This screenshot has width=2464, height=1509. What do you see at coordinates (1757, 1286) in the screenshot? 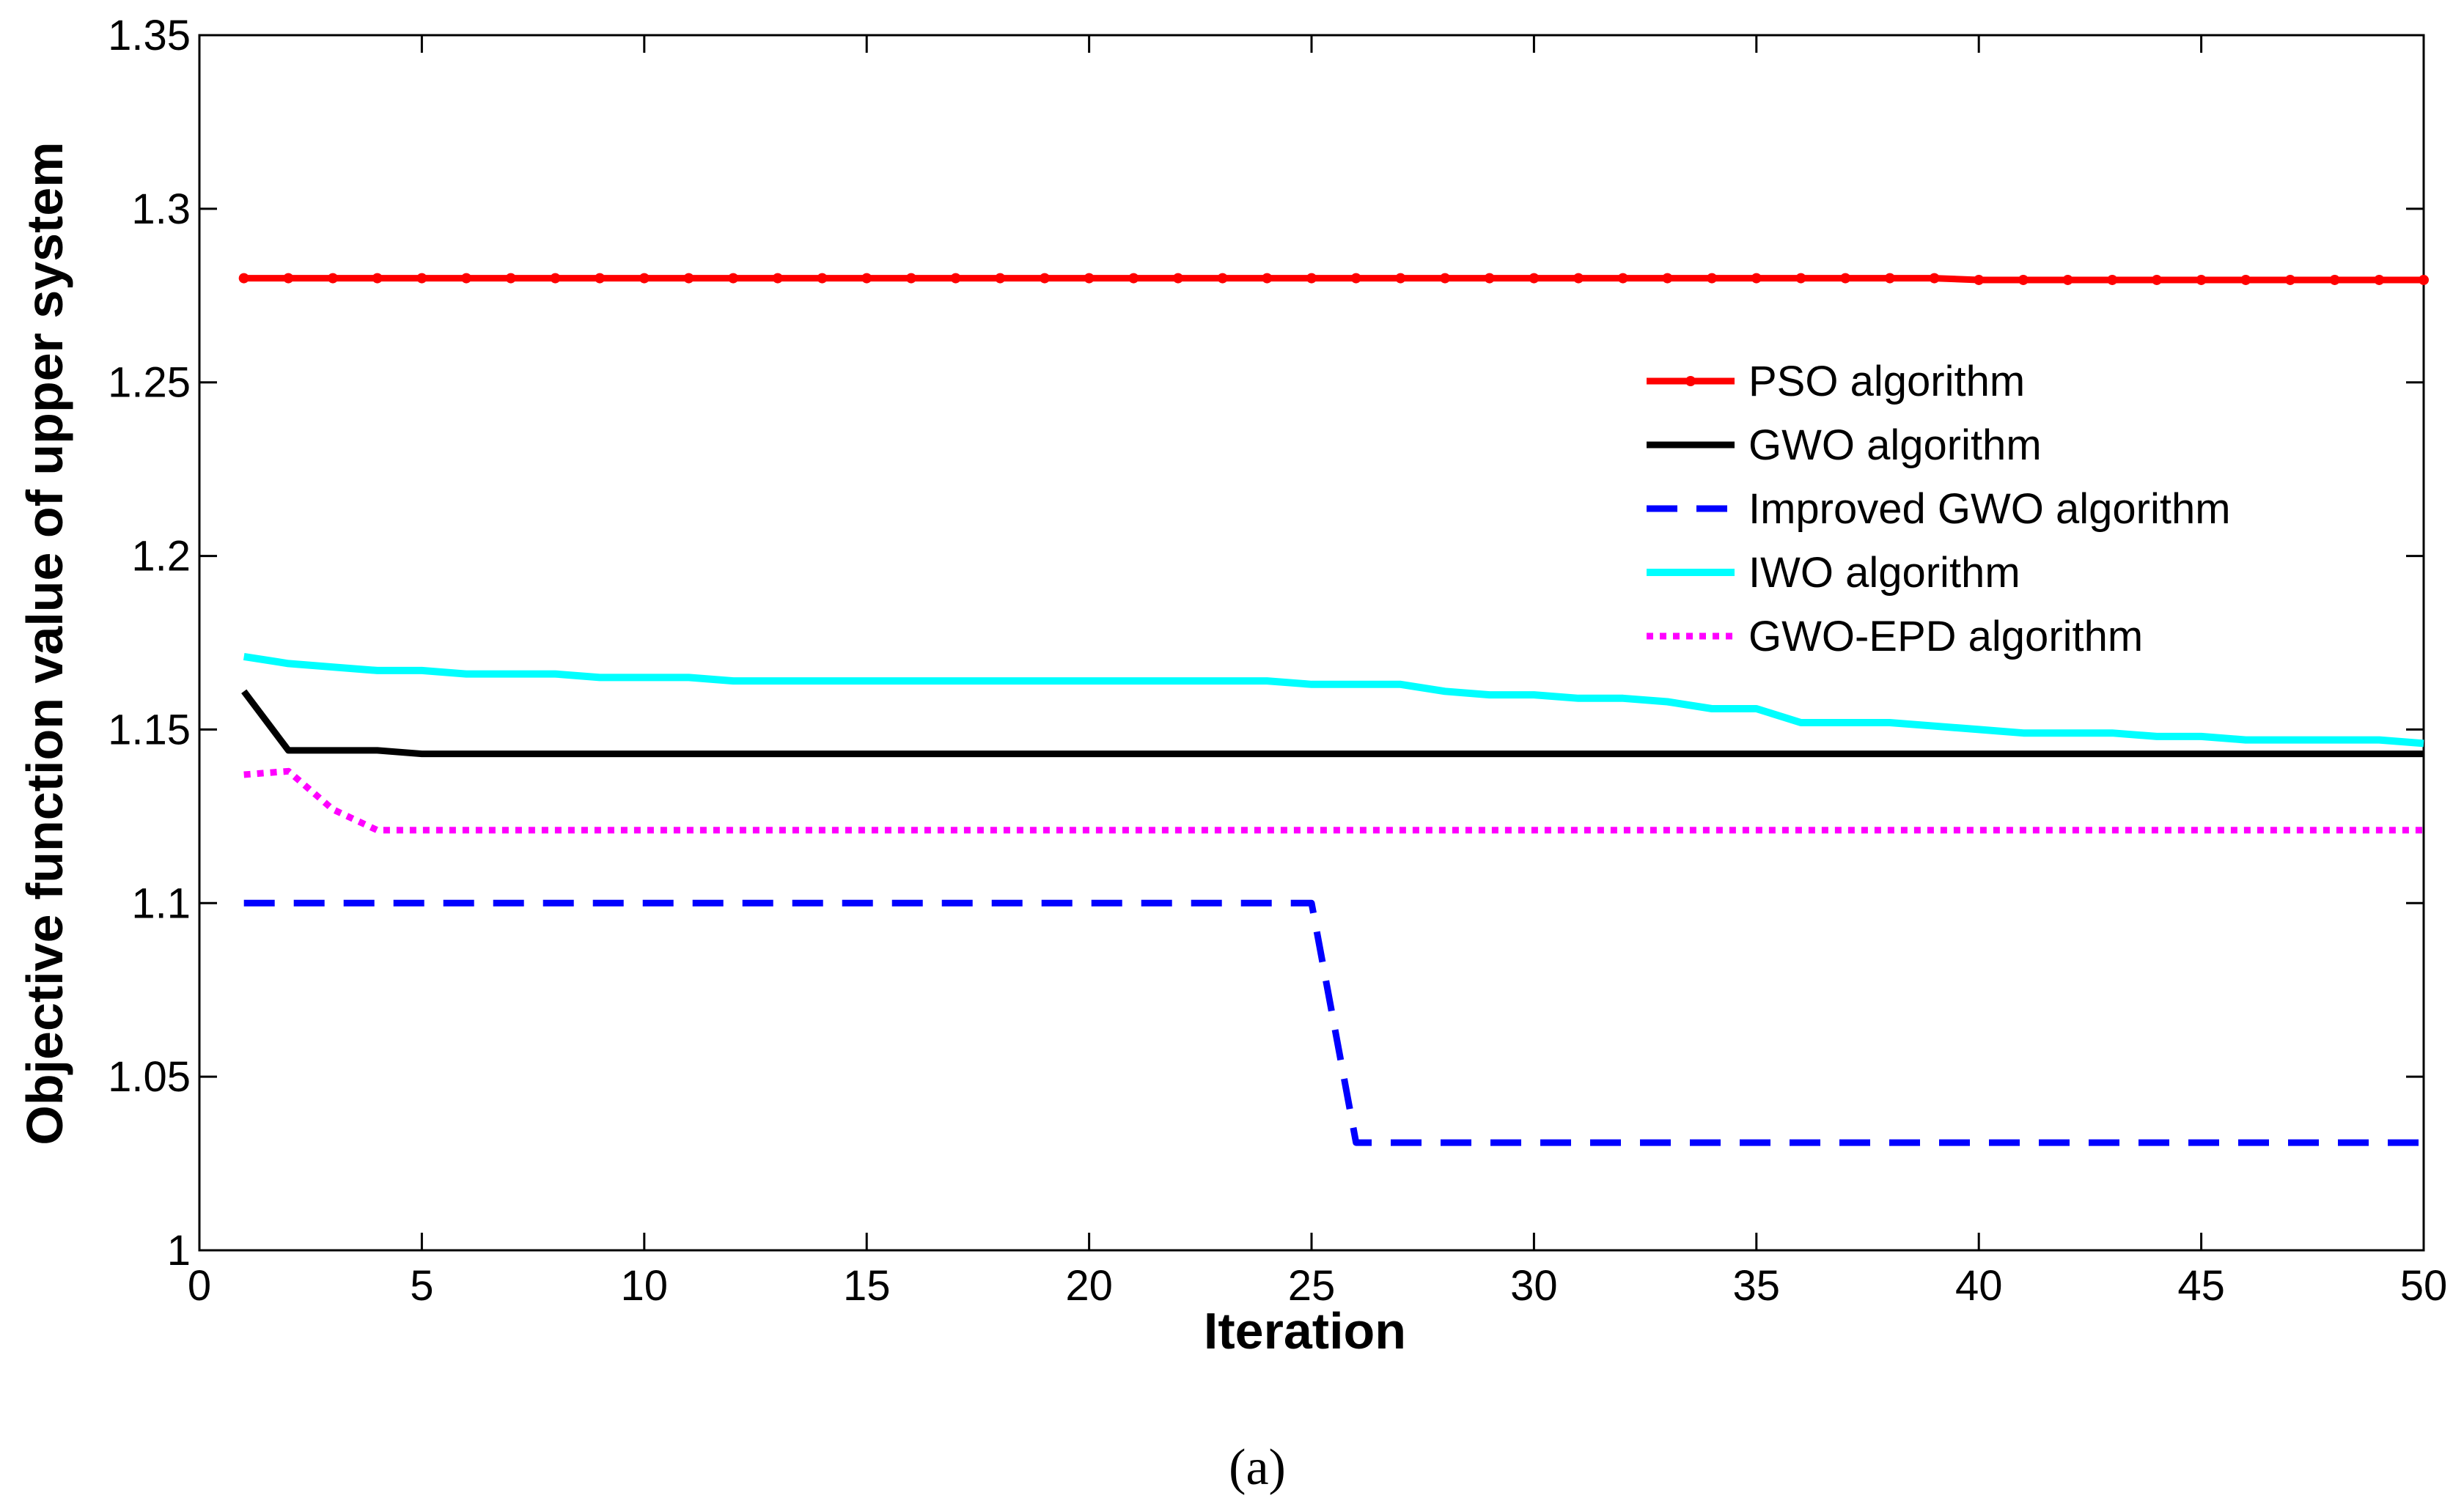
I see `x-tick-label: 35` at bounding box center [1757, 1286].